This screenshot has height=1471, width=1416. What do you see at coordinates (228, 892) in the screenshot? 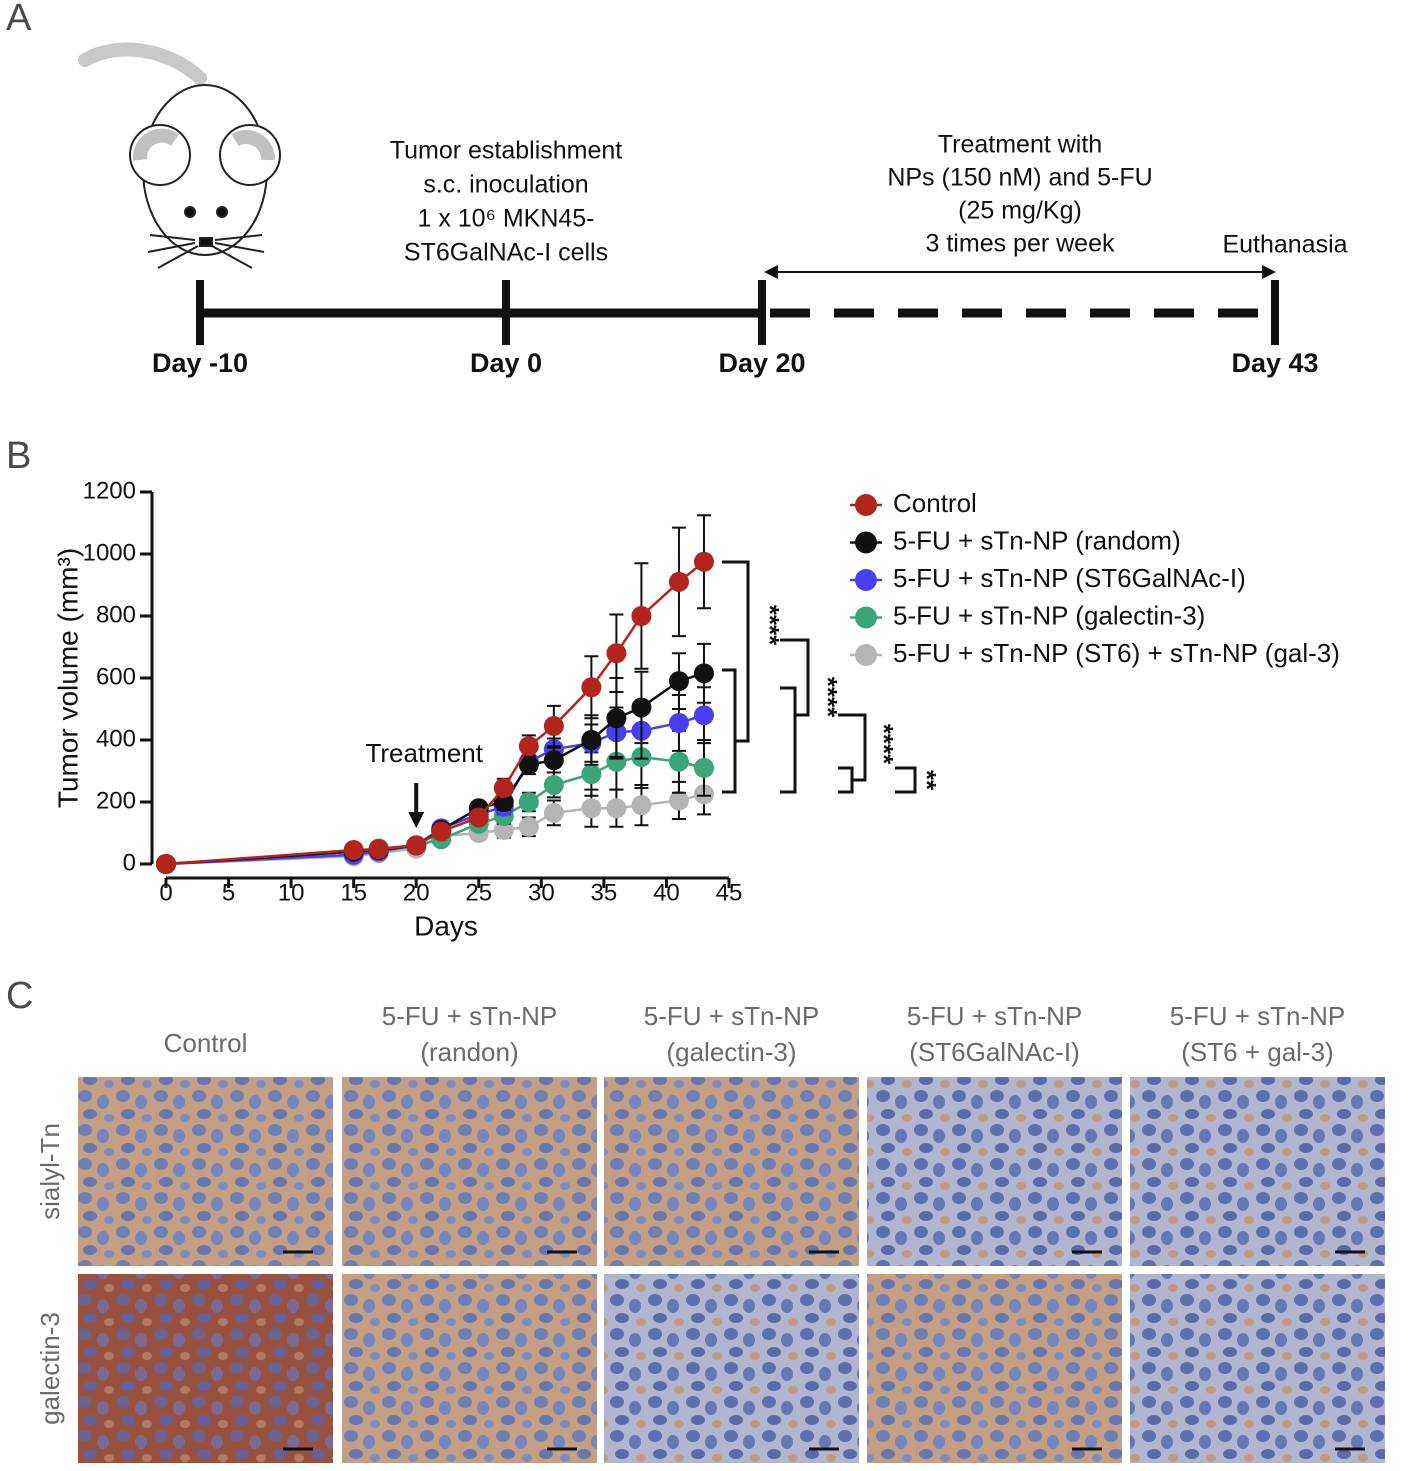
I see `x-tick-label: 5` at bounding box center [228, 892].